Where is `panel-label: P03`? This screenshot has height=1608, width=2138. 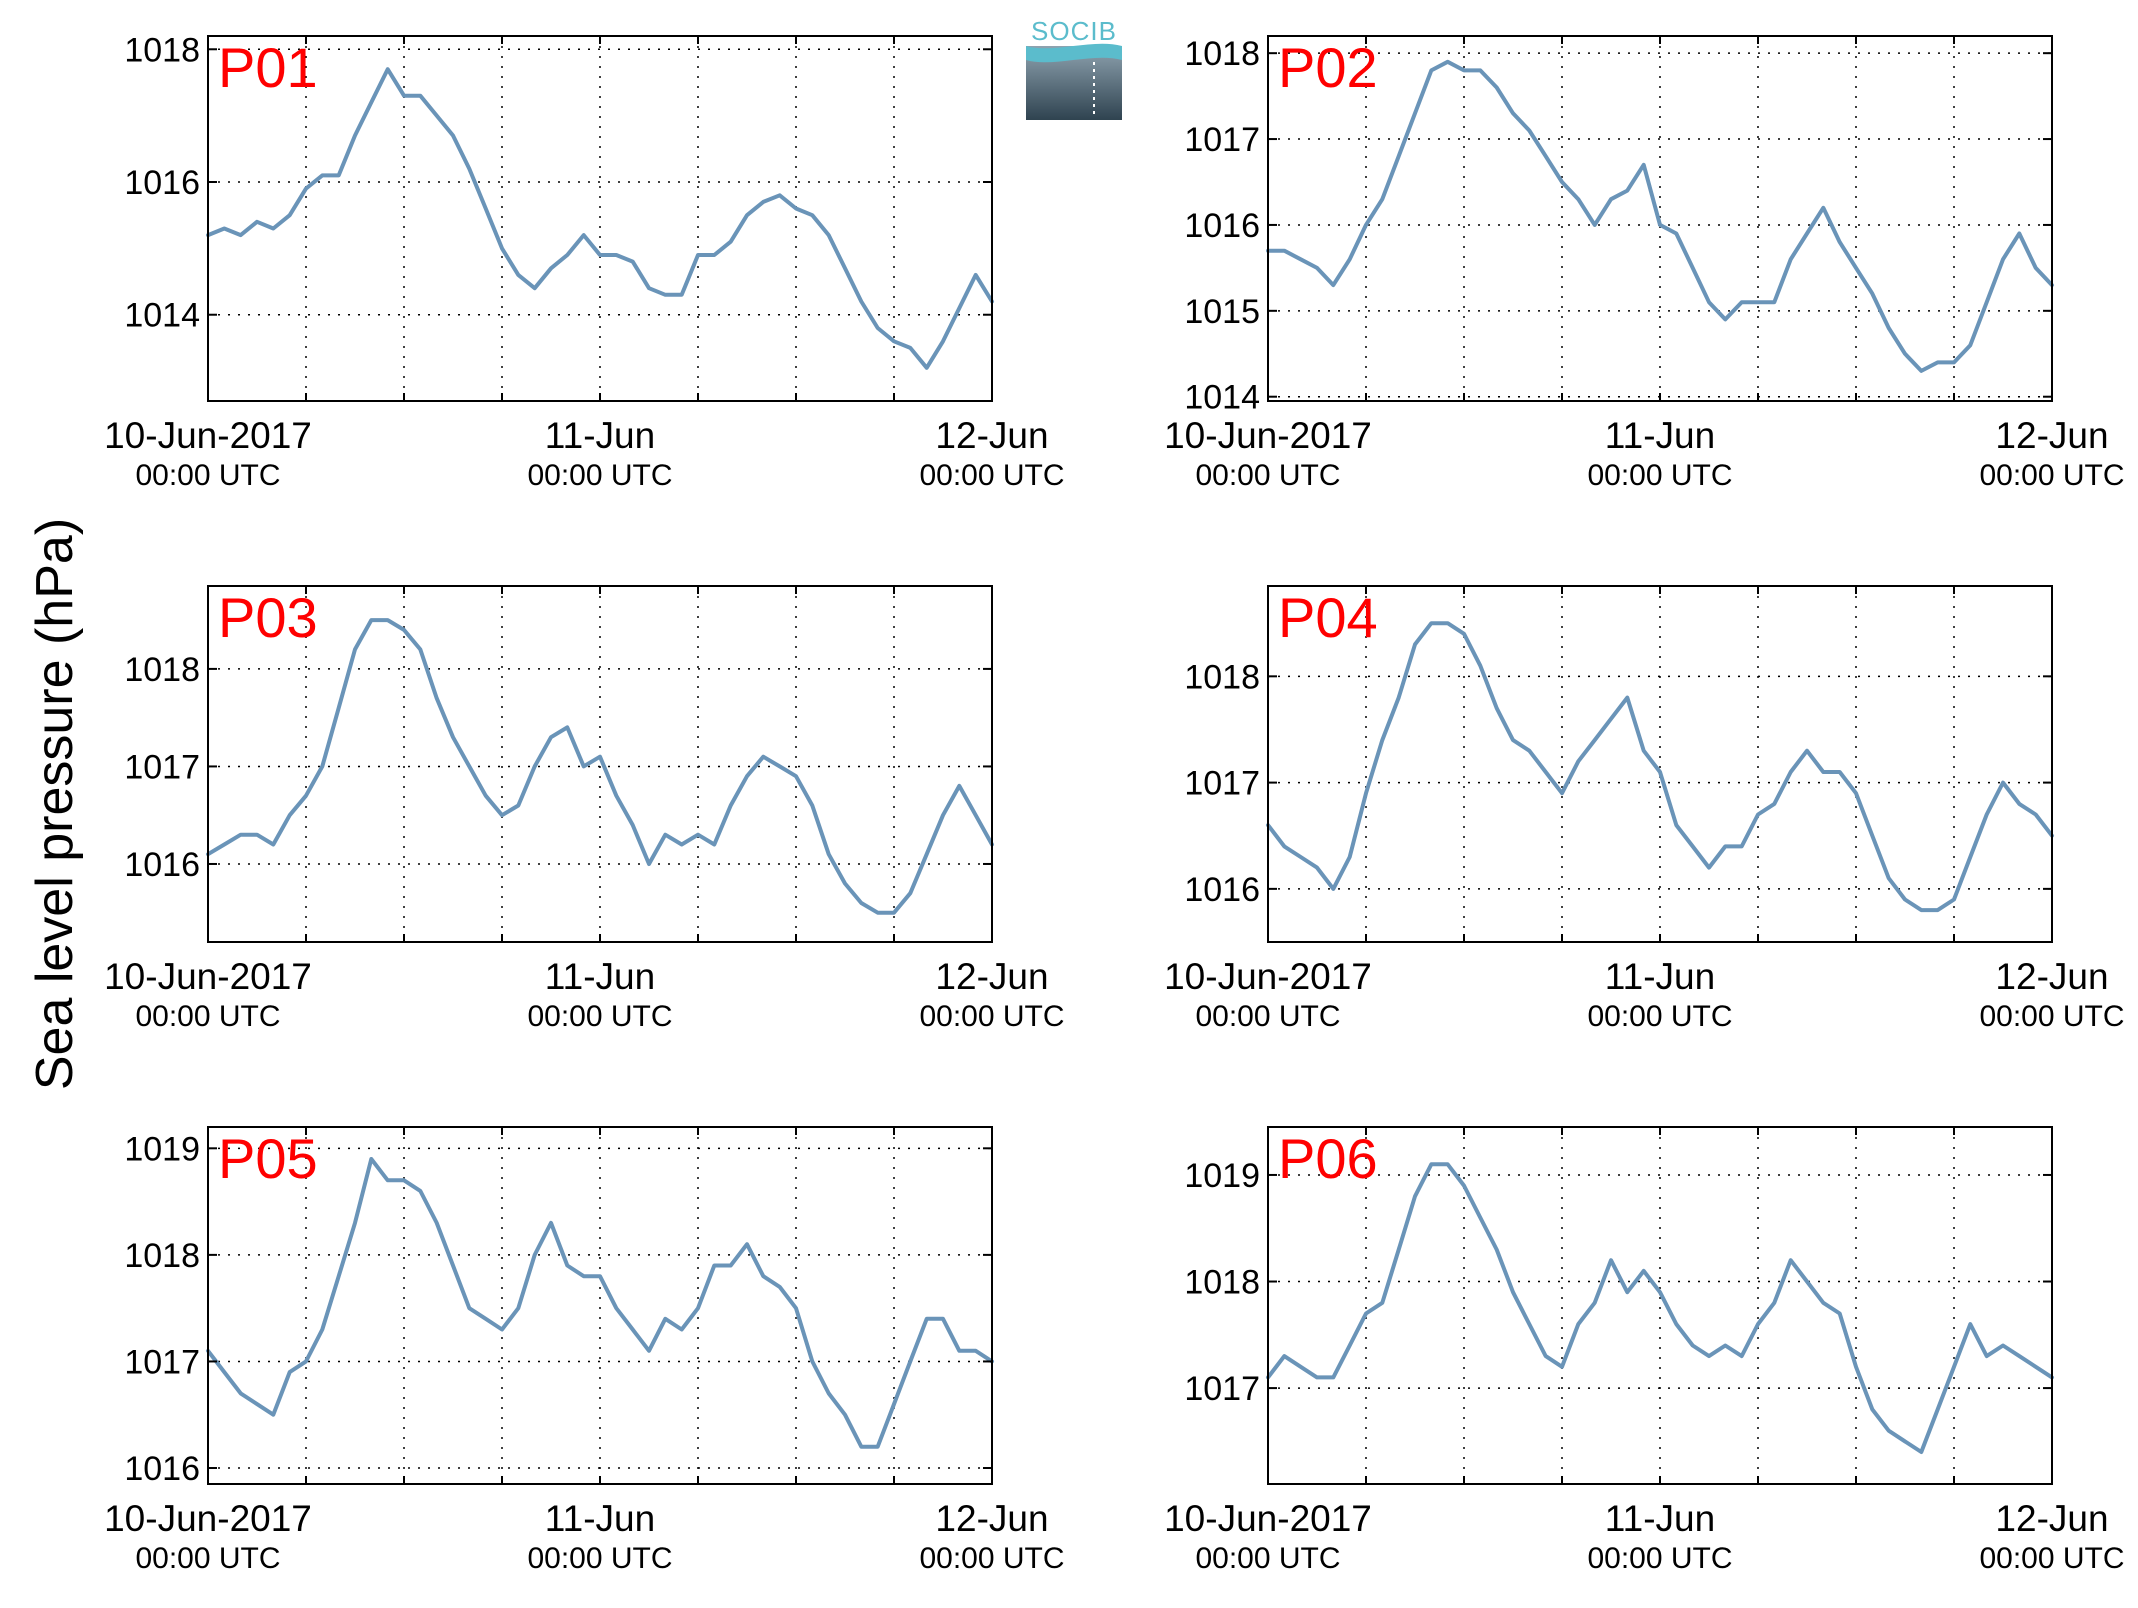 panel-label: P03 is located at coordinates (268, 617).